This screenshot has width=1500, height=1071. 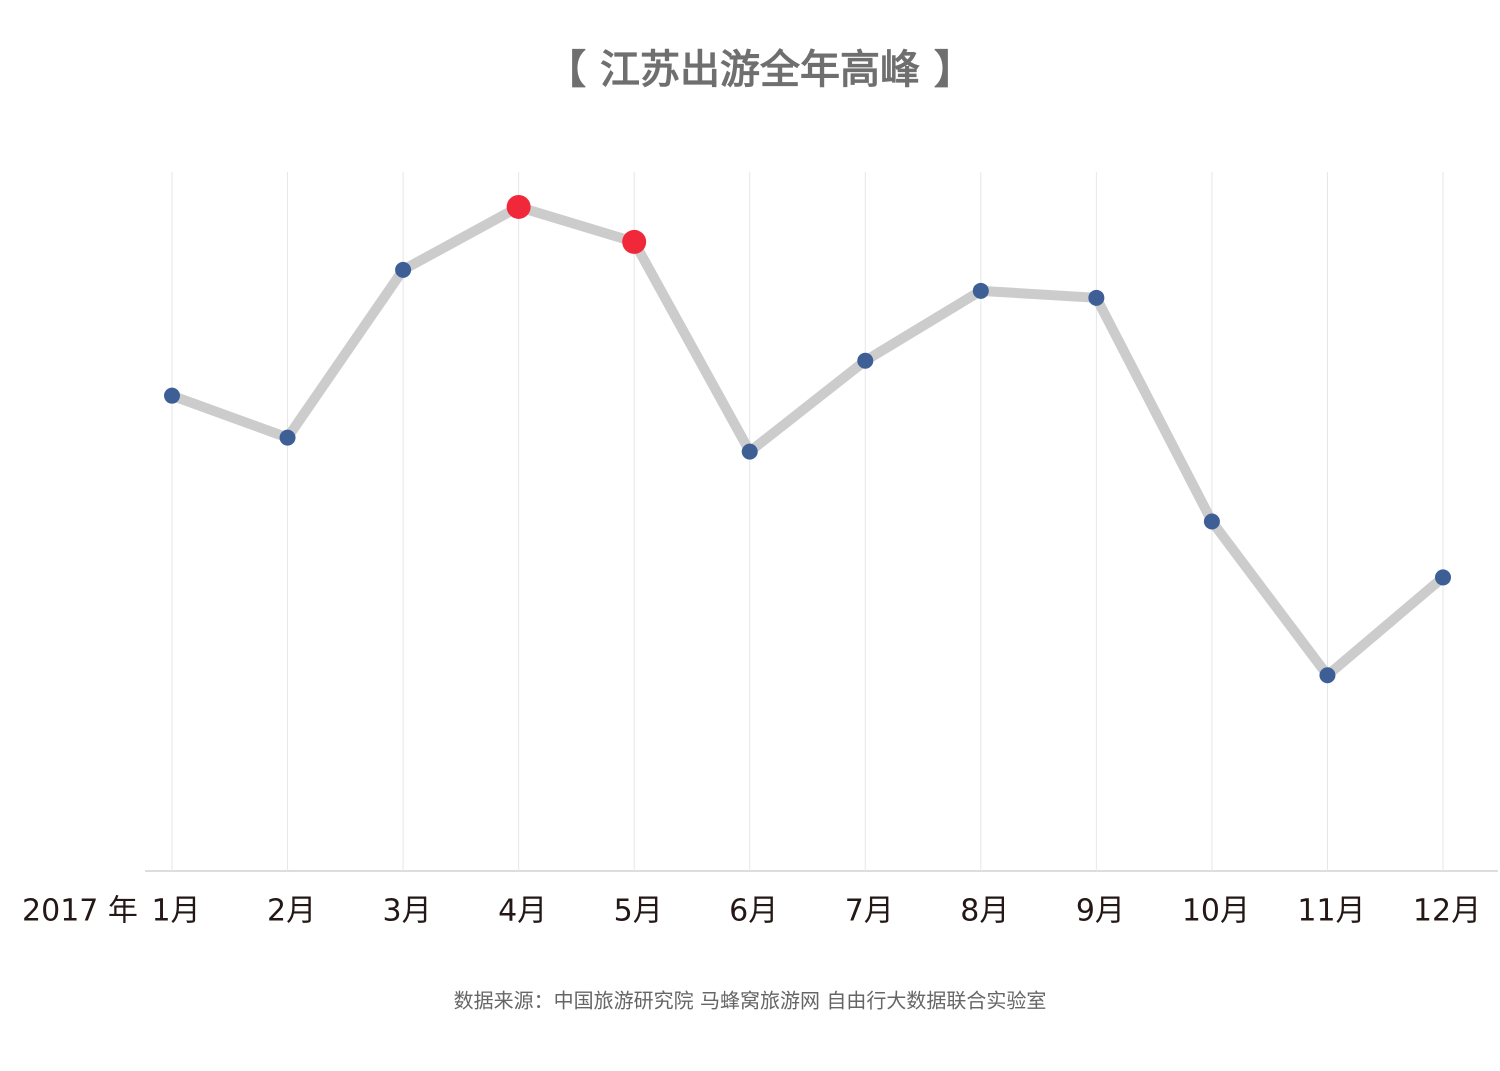 What do you see at coordinates (984, 911) in the screenshot?
I see `x-tick-label: 8月` at bounding box center [984, 911].